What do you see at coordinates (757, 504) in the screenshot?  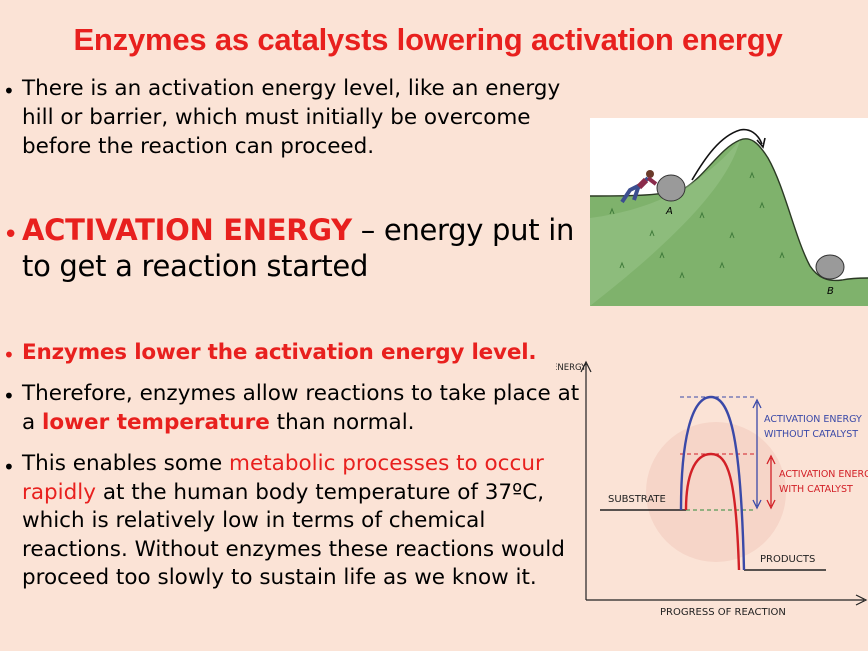 I see `arrow-without-bottom-icon` at bounding box center [757, 504].